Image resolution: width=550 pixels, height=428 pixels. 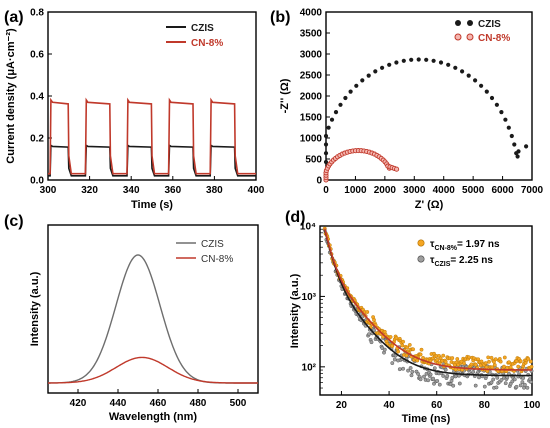 What do you see at coordinates (35, 308) in the screenshot?
I see `panel-c-ylabel: Intensity (a.u.)` at bounding box center [35, 308].